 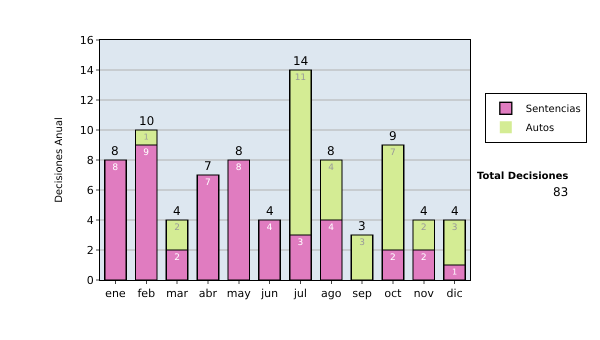 What do you see at coordinates (87, 100) in the screenshot?
I see `y-tick-label: 12` at bounding box center [87, 100].